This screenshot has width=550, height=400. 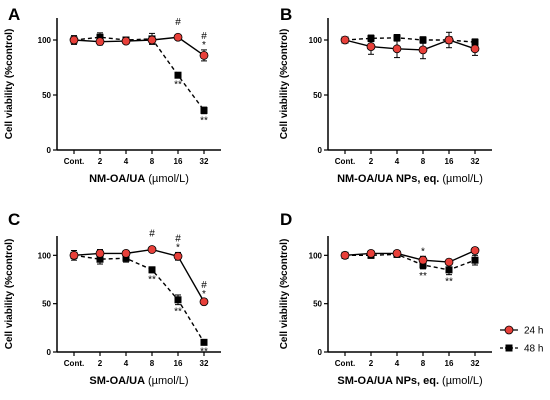 What do you see at coordinates (286, 219) in the screenshot?
I see `panel-letter: D` at bounding box center [286, 219].